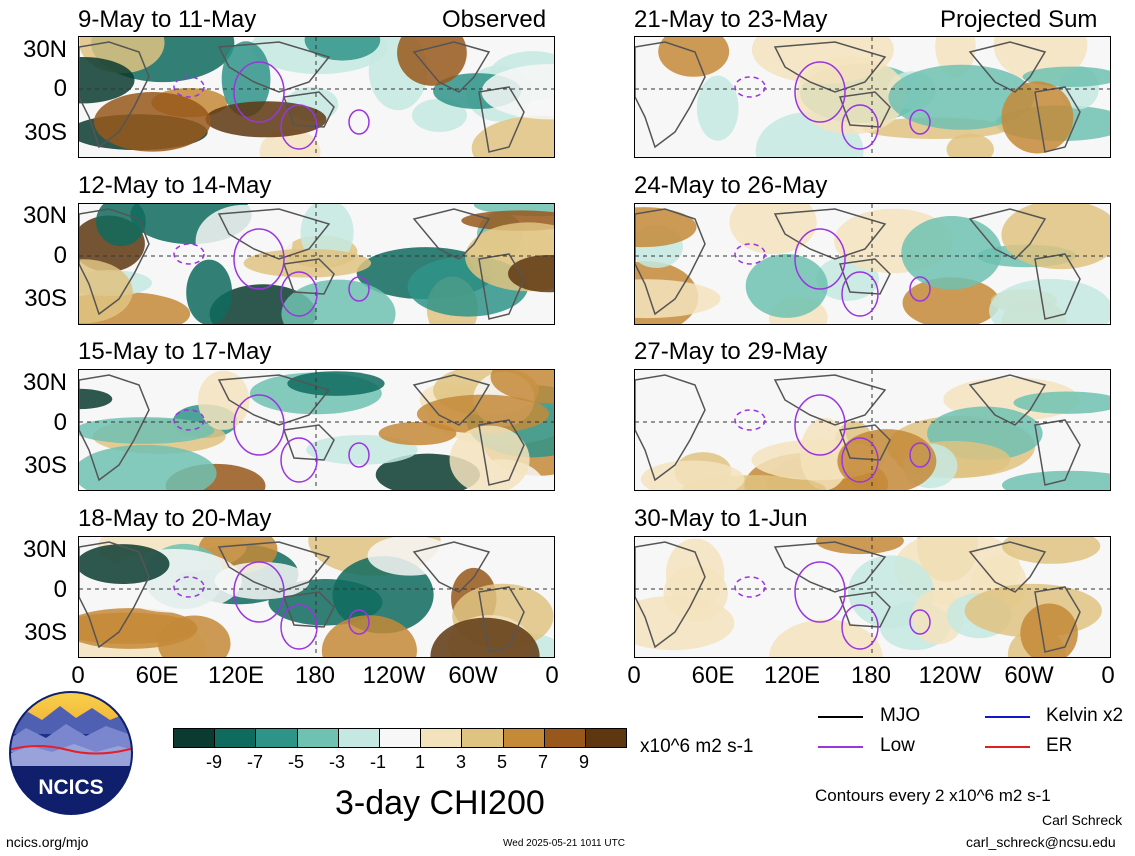  Describe the element at coordinates (71, 753) in the screenshot. I see `ncics-logo: NCICS` at that location.